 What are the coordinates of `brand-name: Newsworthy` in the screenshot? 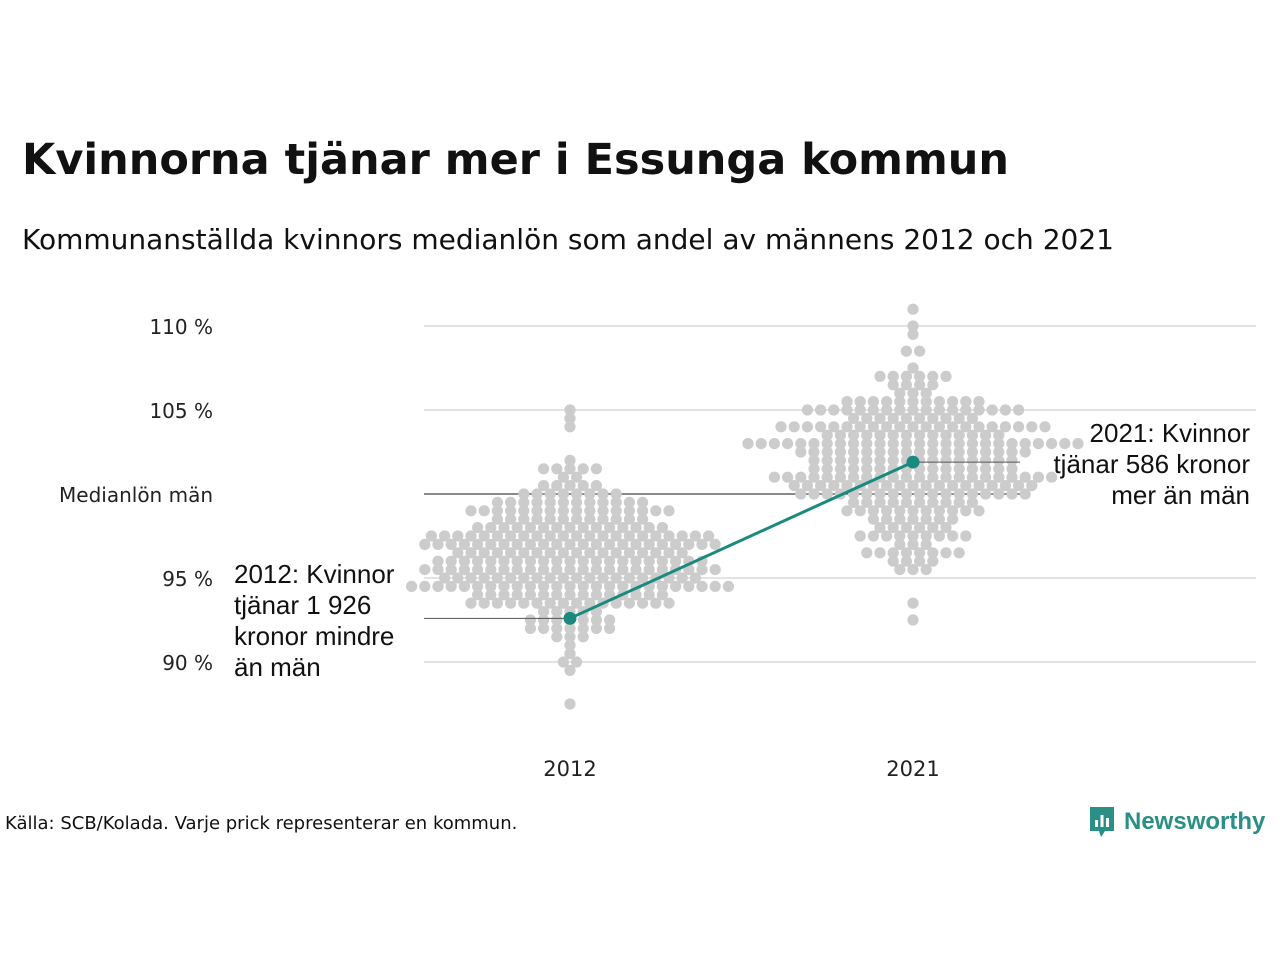 It's located at (1195, 821).